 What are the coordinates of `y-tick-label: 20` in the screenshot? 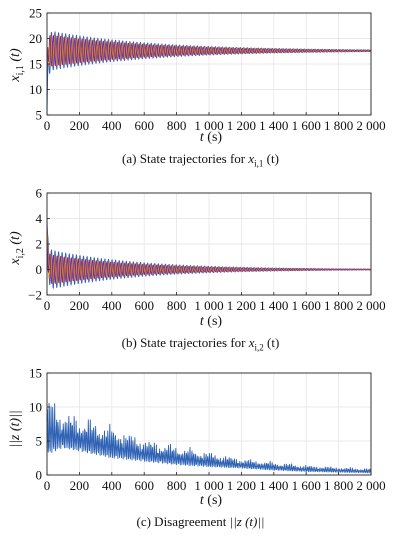 It's located at (35, 38).